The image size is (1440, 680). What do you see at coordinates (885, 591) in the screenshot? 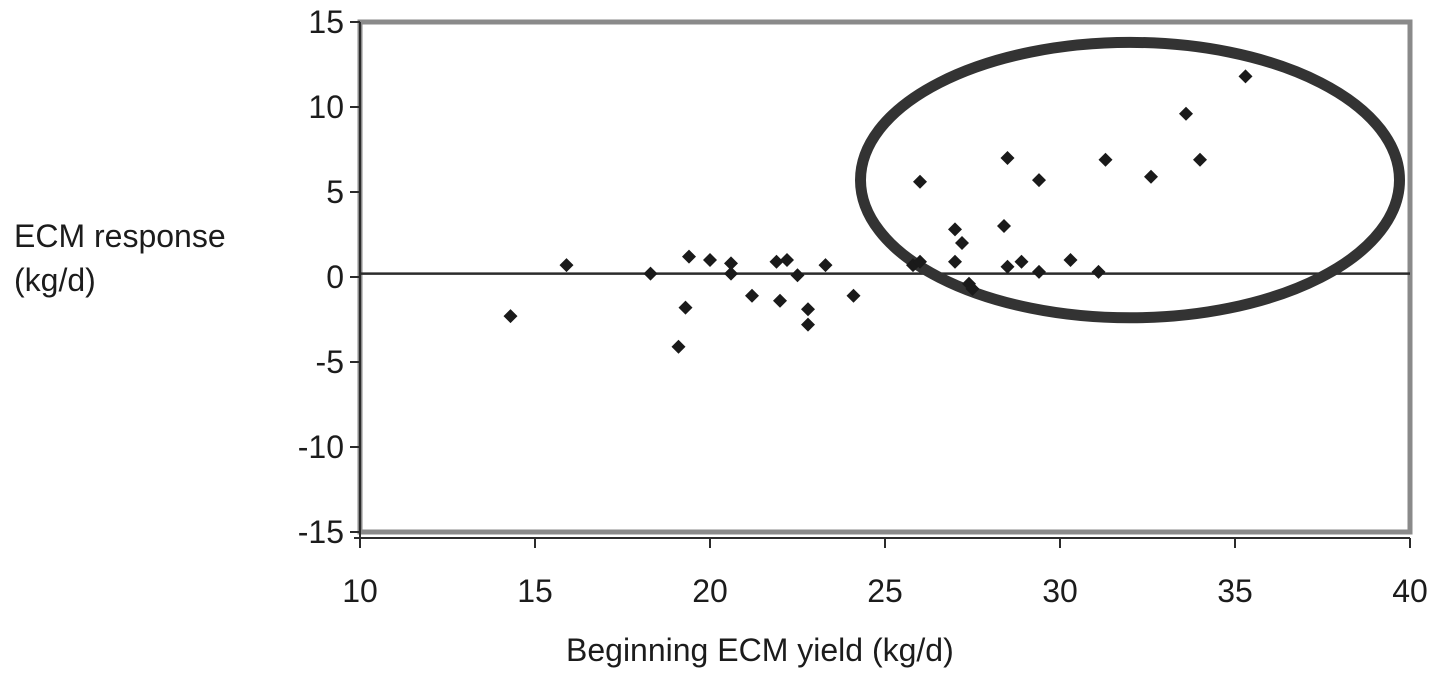
I see `x-tick-label: 25` at bounding box center [885, 591].